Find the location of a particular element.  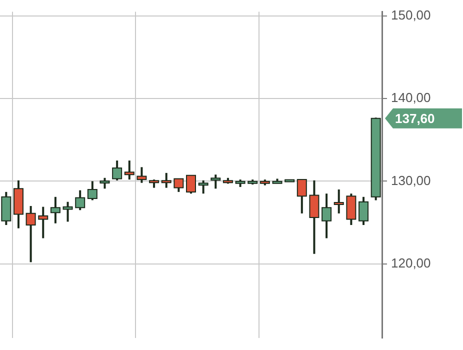

y-tick-label: 150,00 is located at coordinates (411, 15).